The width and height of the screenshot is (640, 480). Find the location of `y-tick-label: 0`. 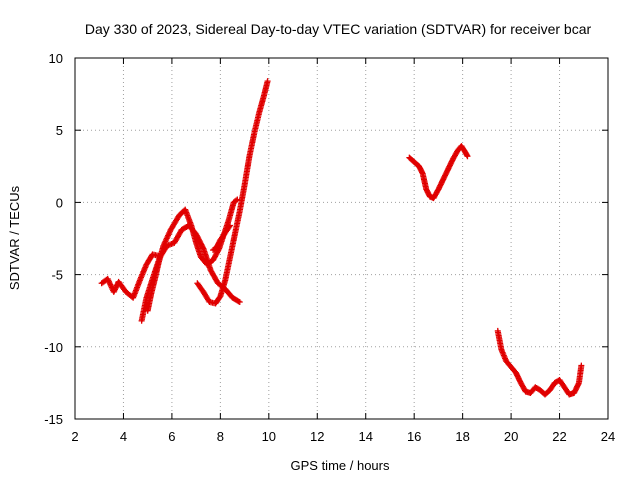

y-tick-label: 0 is located at coordinates (59, 202).